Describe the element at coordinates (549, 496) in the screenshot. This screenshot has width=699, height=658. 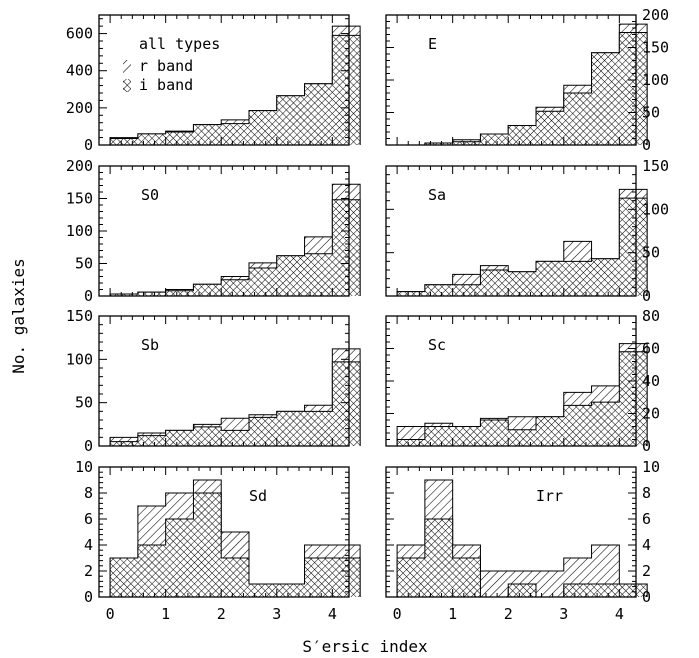
I see `panel-label: Irr` at that location.